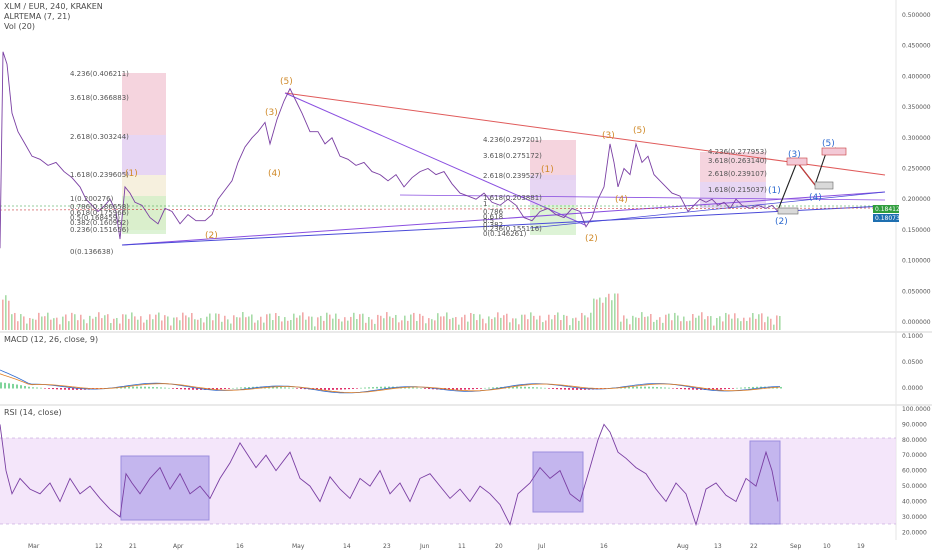  I want to click on price-tick-label: 0.300000, so click(916, 138).